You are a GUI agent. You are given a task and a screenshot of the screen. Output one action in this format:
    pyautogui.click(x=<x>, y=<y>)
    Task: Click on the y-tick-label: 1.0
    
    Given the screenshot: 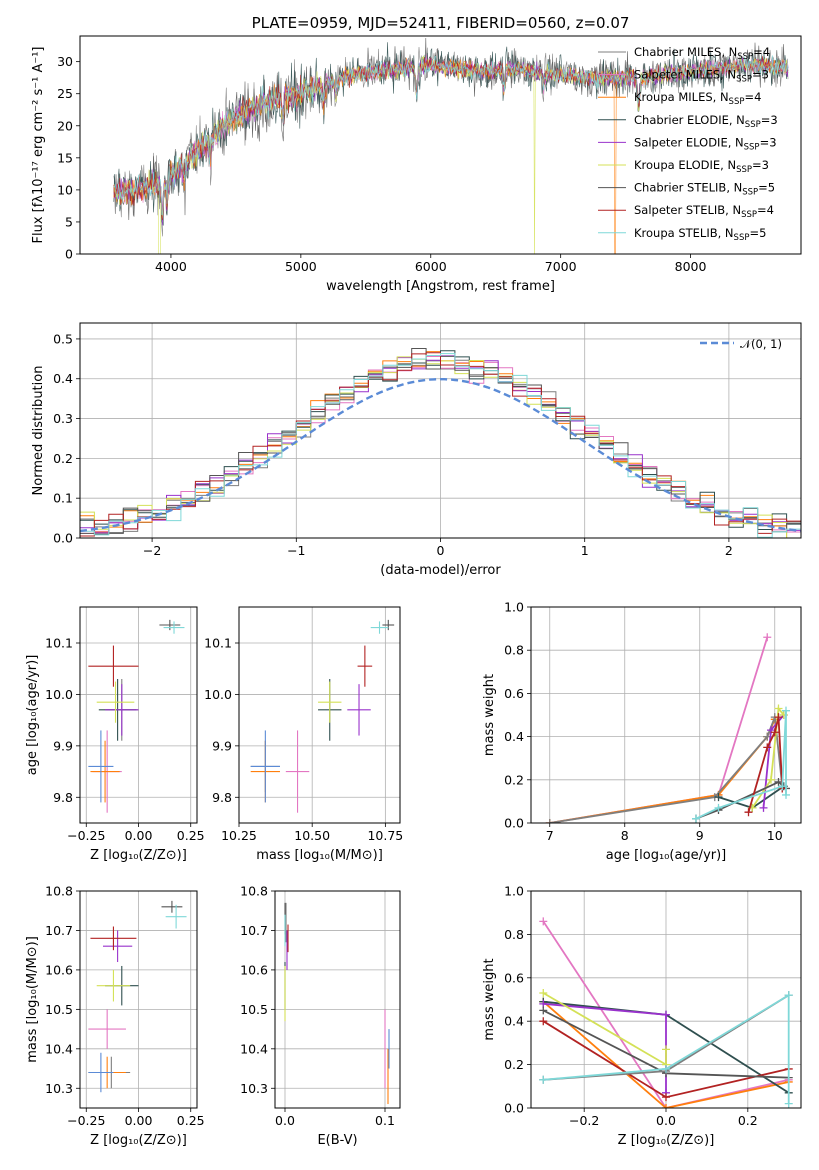 What is the action you would take?
    pyautogui.click(x=514, y=891)
    